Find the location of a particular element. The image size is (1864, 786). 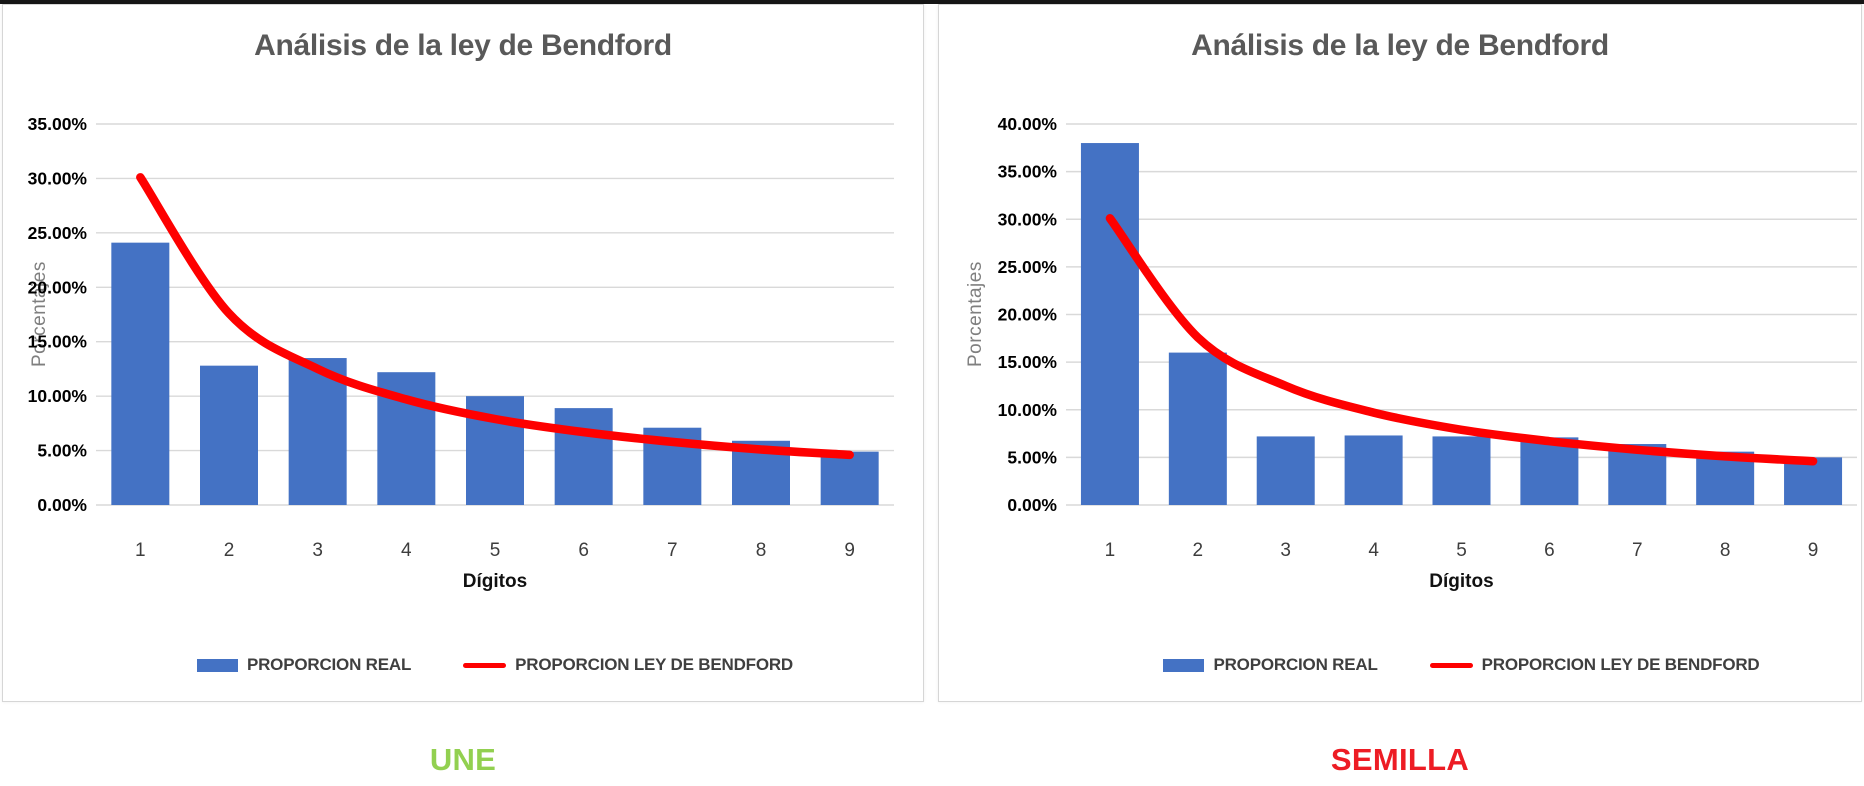

caption-une: UNE is located at coordinates (463, 759).